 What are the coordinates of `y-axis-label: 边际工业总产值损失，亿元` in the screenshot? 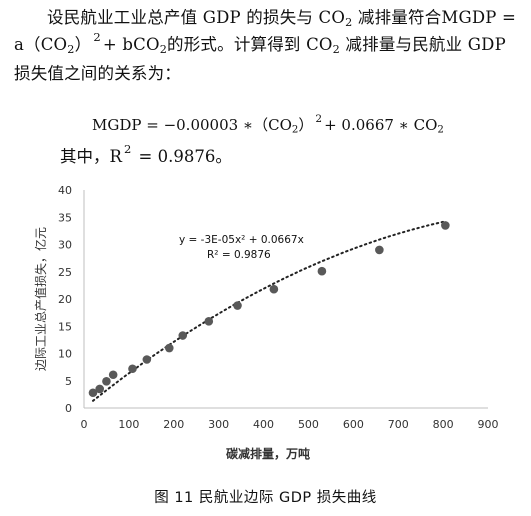 It's located at (40, 299).